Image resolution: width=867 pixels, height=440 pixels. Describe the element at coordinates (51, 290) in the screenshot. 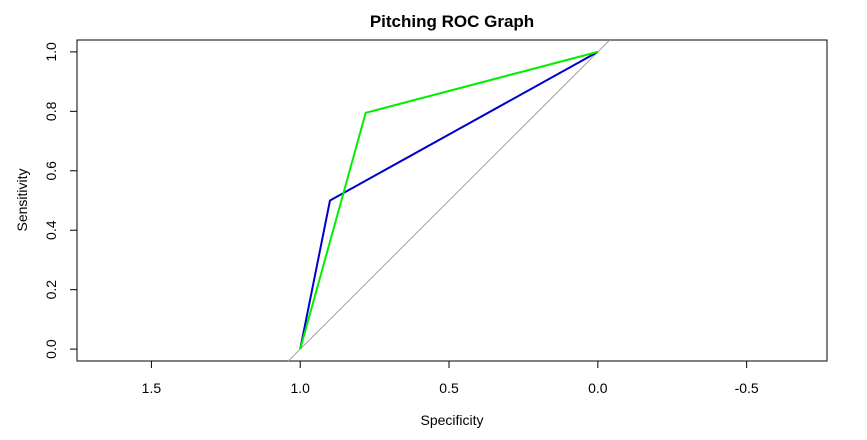

I see `y-tick-label: 0.2` at that location.